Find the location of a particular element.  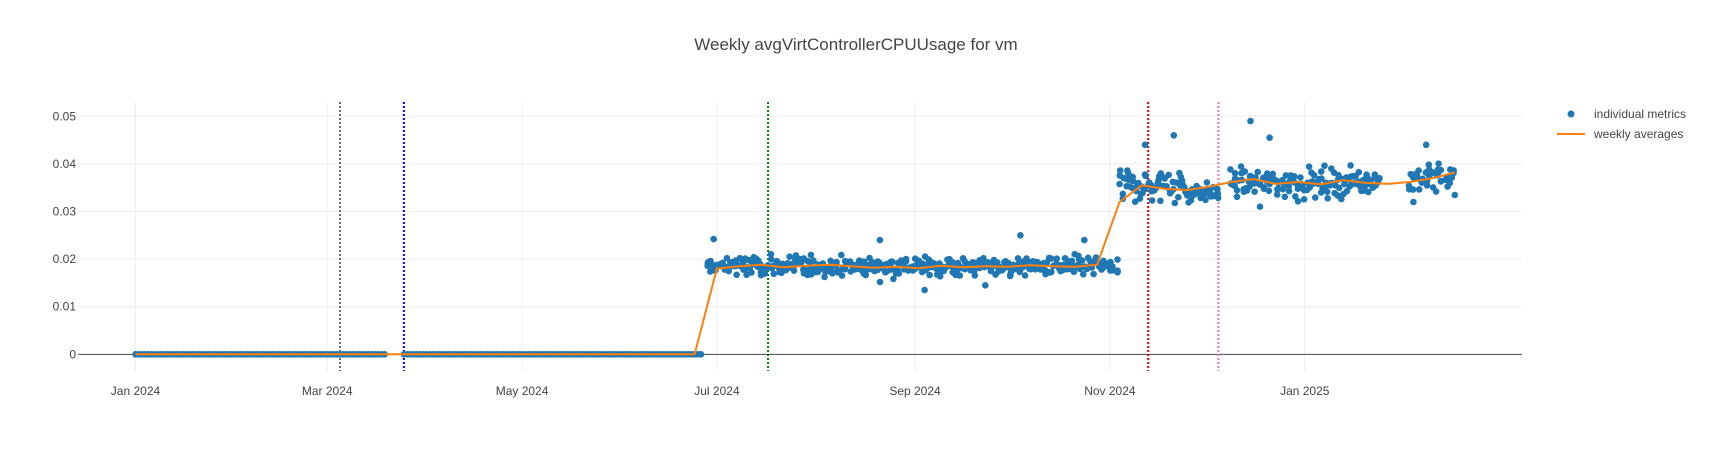

legend-label-weekly-averages: weekly averages is located at coordinates (1638, 134).